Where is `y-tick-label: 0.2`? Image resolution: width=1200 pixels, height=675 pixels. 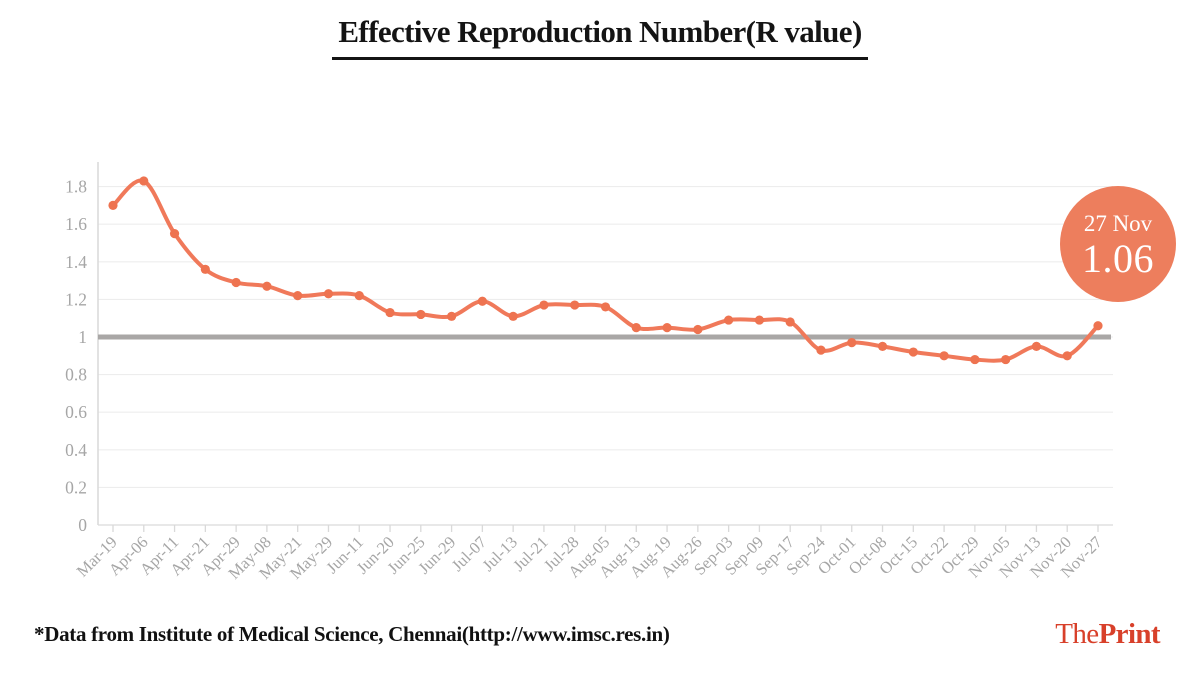 y-tick-label: 0.2 is located at coordinates (76, 487).